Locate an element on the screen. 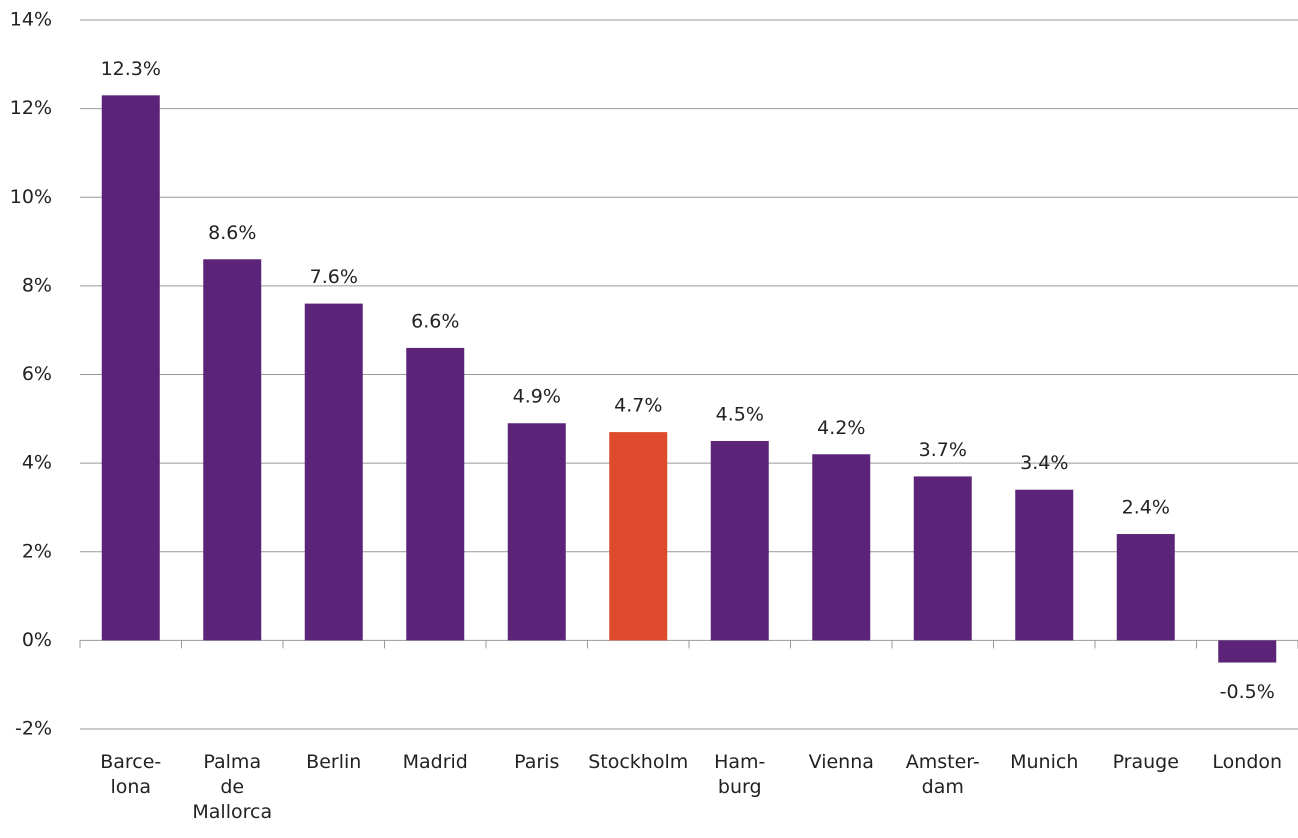  y-tick-label: -2% is located at coordinates (33, 729).